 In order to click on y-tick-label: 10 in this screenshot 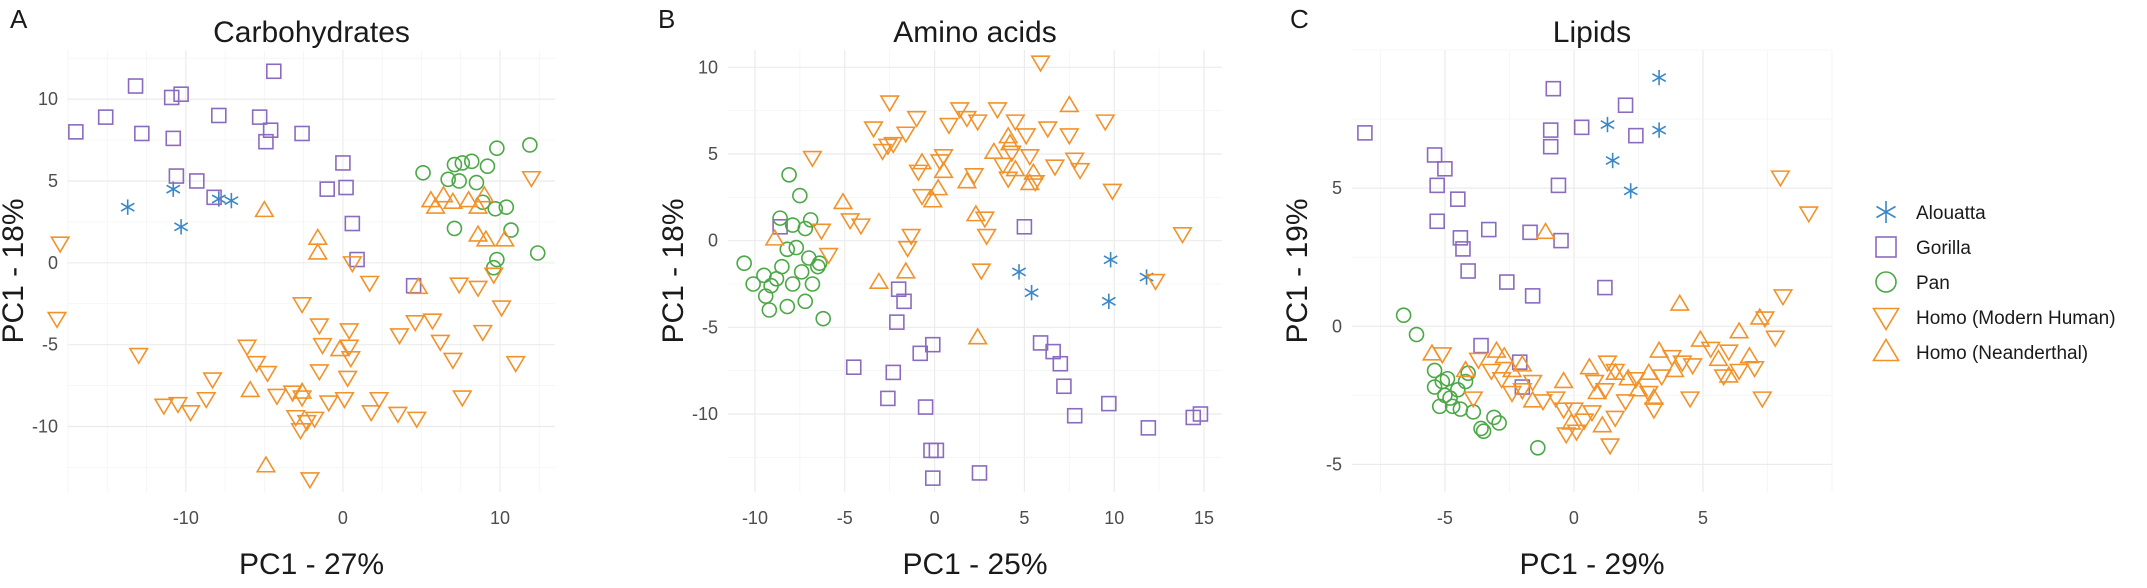, I will do `click(708, 67)`.